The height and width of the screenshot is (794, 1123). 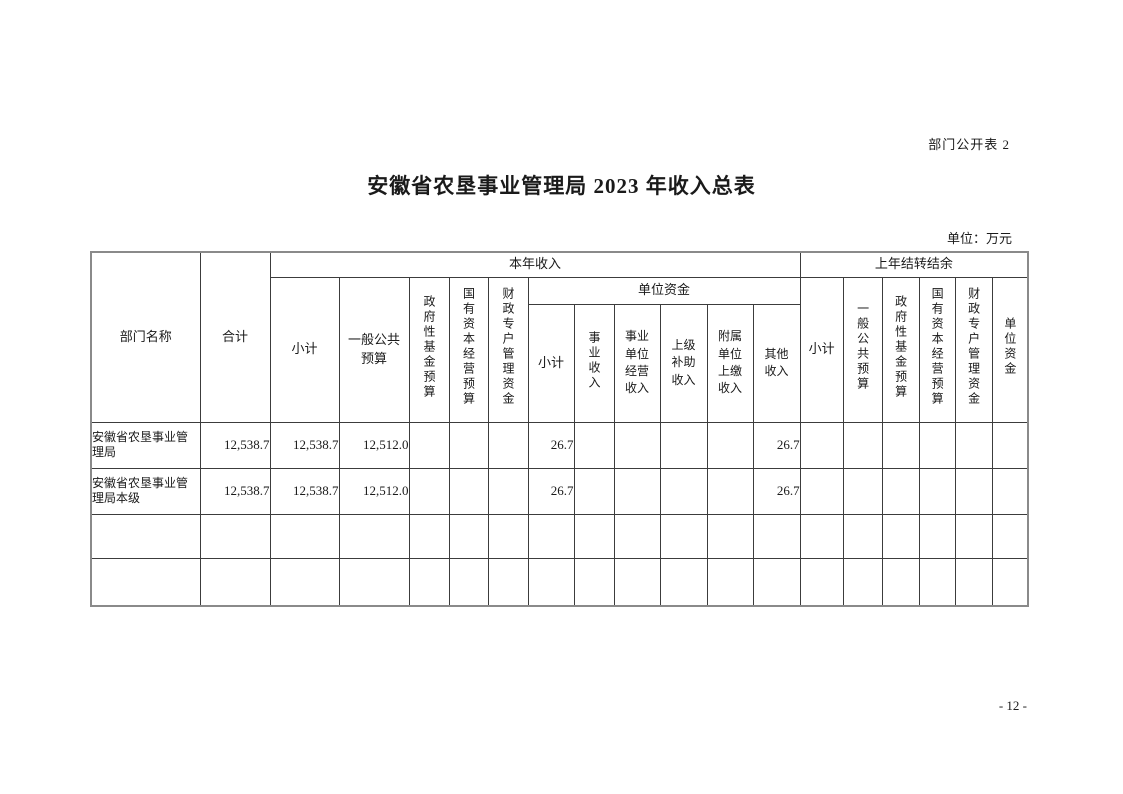 I want to click on header-uf-other-income: 其他收入, so click(x=776, y=363).